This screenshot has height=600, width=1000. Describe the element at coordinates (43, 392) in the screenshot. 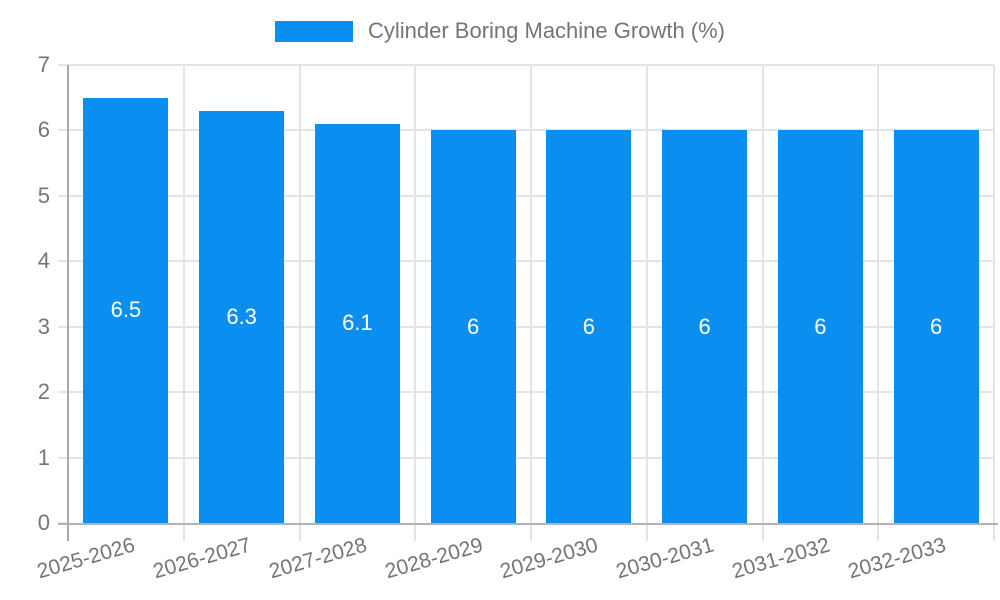

I see `y-axis-tick-label: 2` at that location.